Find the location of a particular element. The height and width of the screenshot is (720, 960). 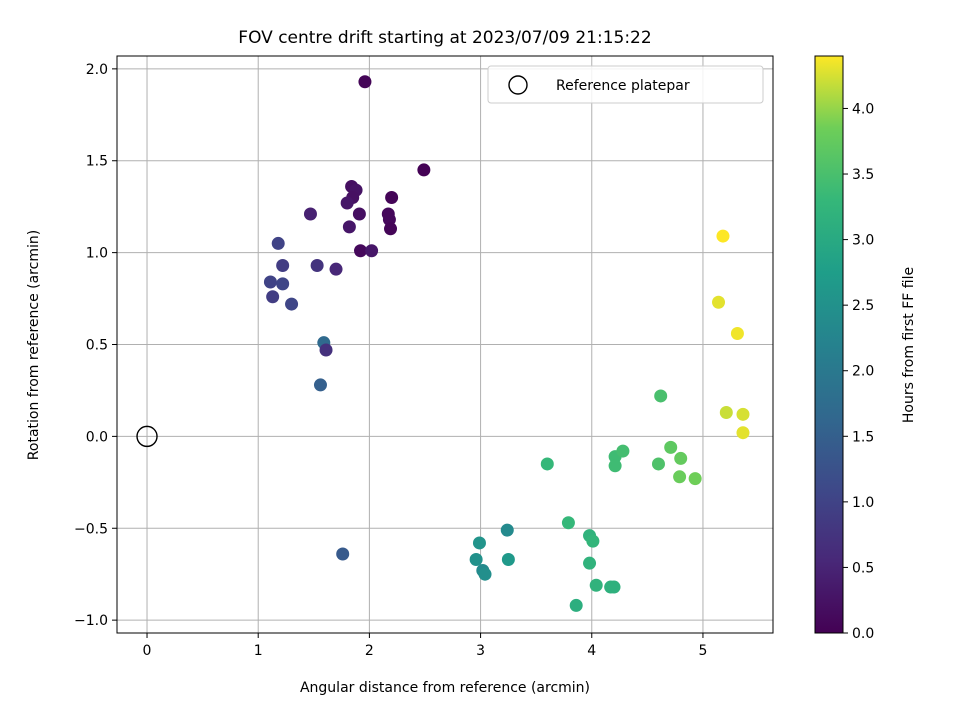

legend-reference-marker is located at coordinates (518, 85).